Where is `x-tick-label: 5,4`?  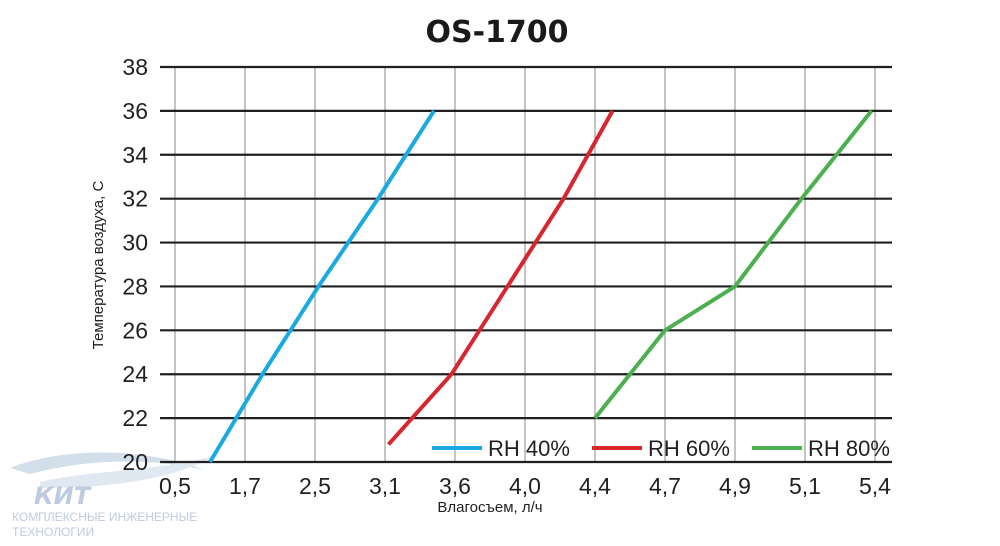 x-tick-label: 5,4 is located at coordinates (875, 486).